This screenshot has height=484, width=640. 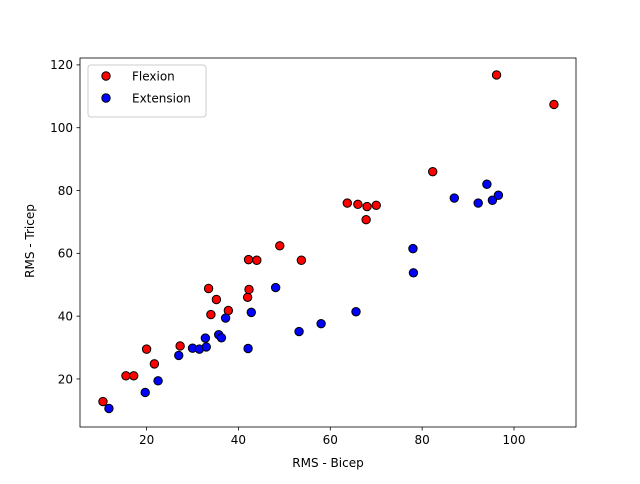 What do you see at coordinates (65, 254) in the screenshot?
I see `y-tick-label: 60` at bounding box center [65, 254].